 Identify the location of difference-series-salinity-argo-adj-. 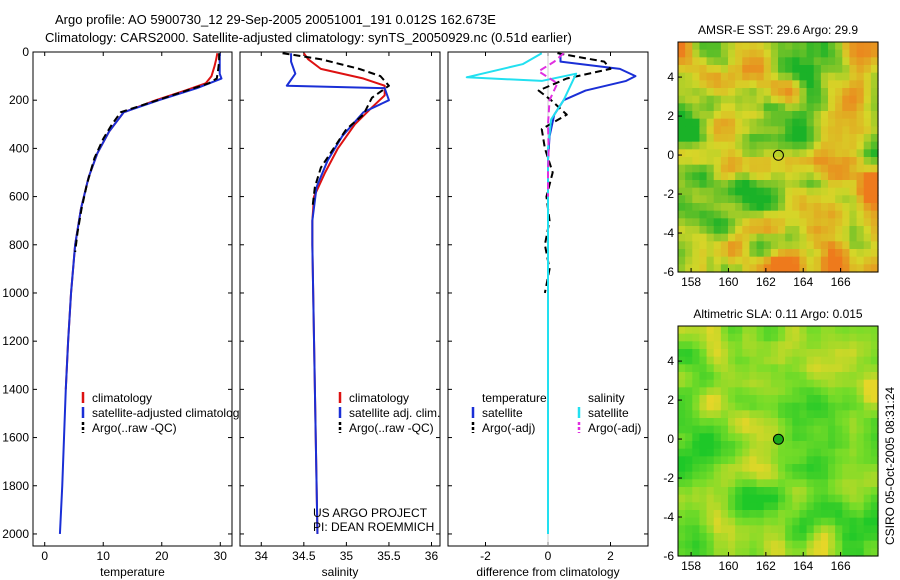
(551, 124).